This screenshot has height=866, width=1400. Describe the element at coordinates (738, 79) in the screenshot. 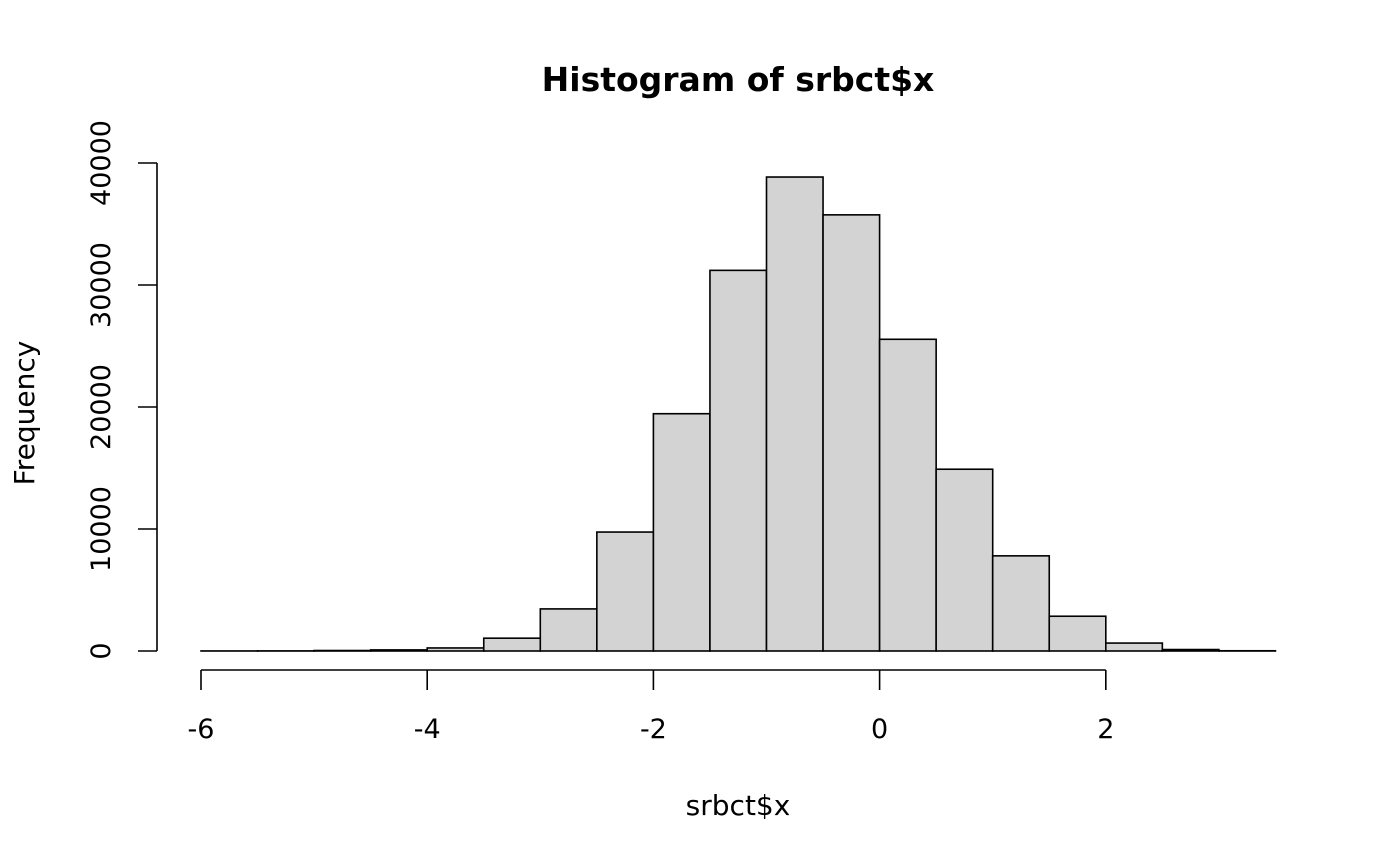

I see `chart-title: Histogram of srbct$x` at that location.